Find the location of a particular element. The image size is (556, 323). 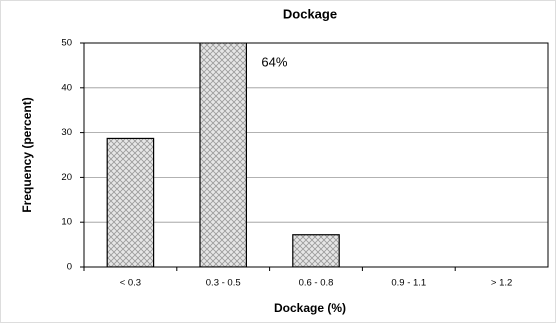

x-tick-label: 0.6 - 0.8 is located at coordinates (316, 283).